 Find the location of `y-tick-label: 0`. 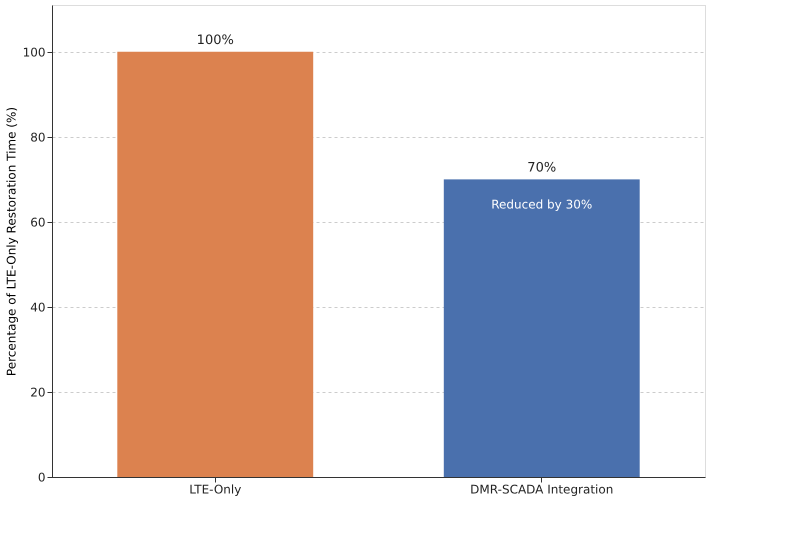

y-tick-label: 0 is located at coordinates (42, 477).